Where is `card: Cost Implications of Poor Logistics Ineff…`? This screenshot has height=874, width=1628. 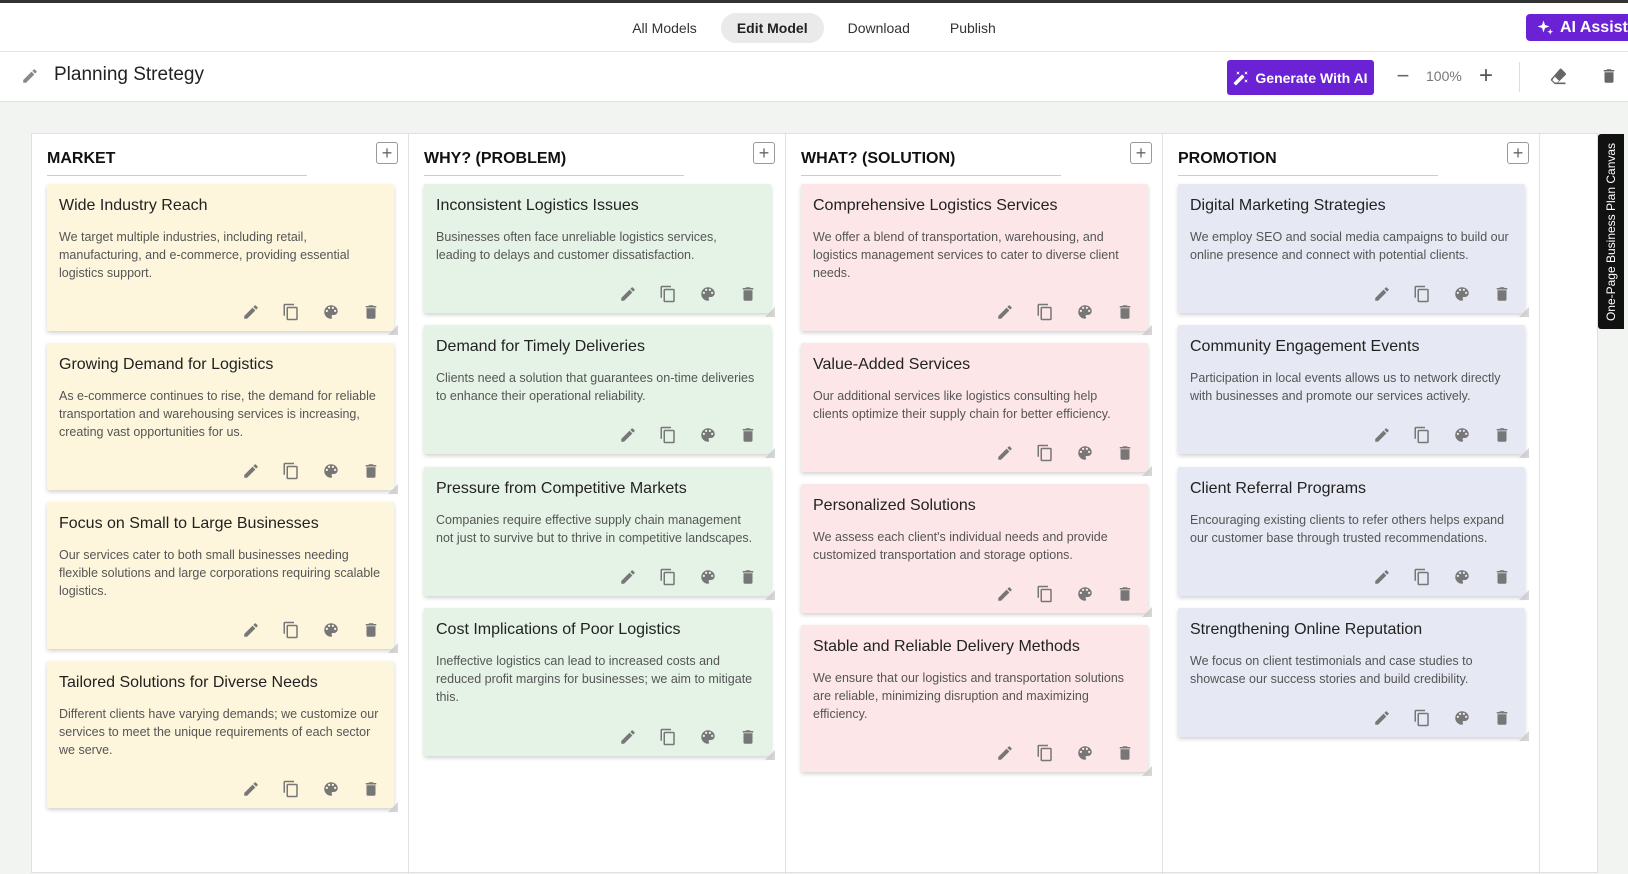
card: Cost Implications of Poor Logistics Ineff… is located at coordinates (599, 684).